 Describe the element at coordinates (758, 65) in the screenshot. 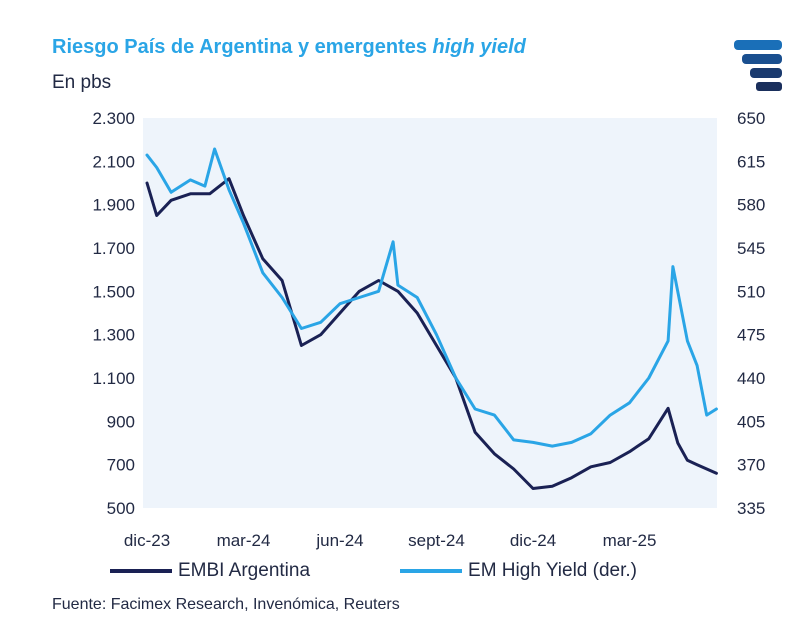

I see `facimex-logo-icon` at that location.